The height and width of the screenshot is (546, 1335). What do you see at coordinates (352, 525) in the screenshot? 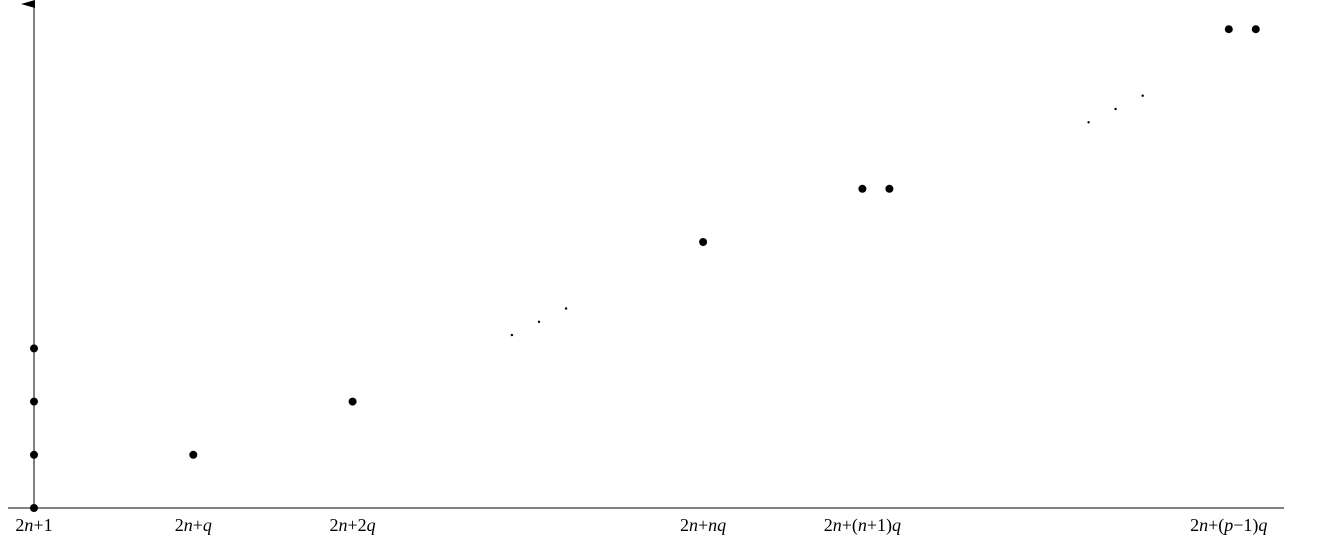
I see `x-tick-label: 2n+2q` at bounding box center [352, 525].